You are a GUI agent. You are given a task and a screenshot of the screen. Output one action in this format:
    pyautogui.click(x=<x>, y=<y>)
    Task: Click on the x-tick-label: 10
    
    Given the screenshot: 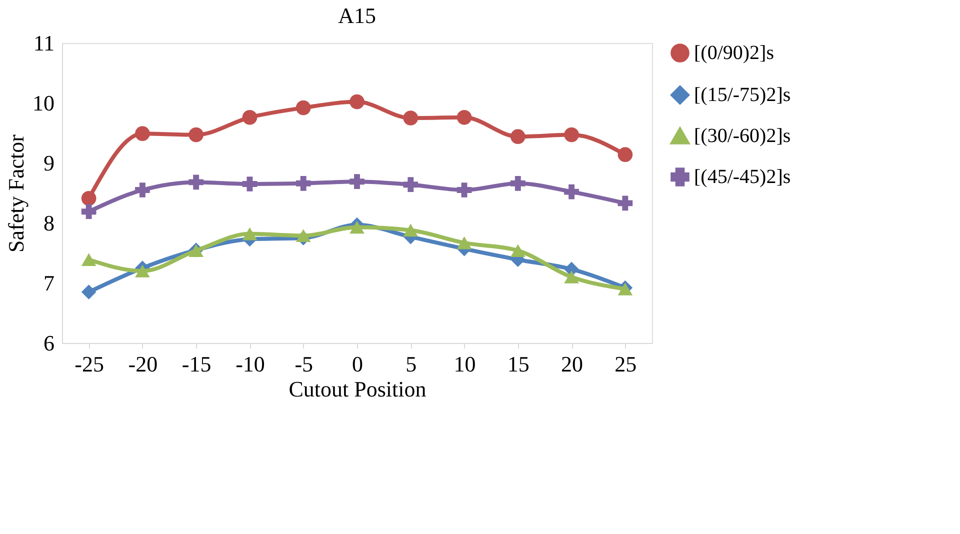 What is the action you would take?
    pyautogui.click(x=465, y=364)
    